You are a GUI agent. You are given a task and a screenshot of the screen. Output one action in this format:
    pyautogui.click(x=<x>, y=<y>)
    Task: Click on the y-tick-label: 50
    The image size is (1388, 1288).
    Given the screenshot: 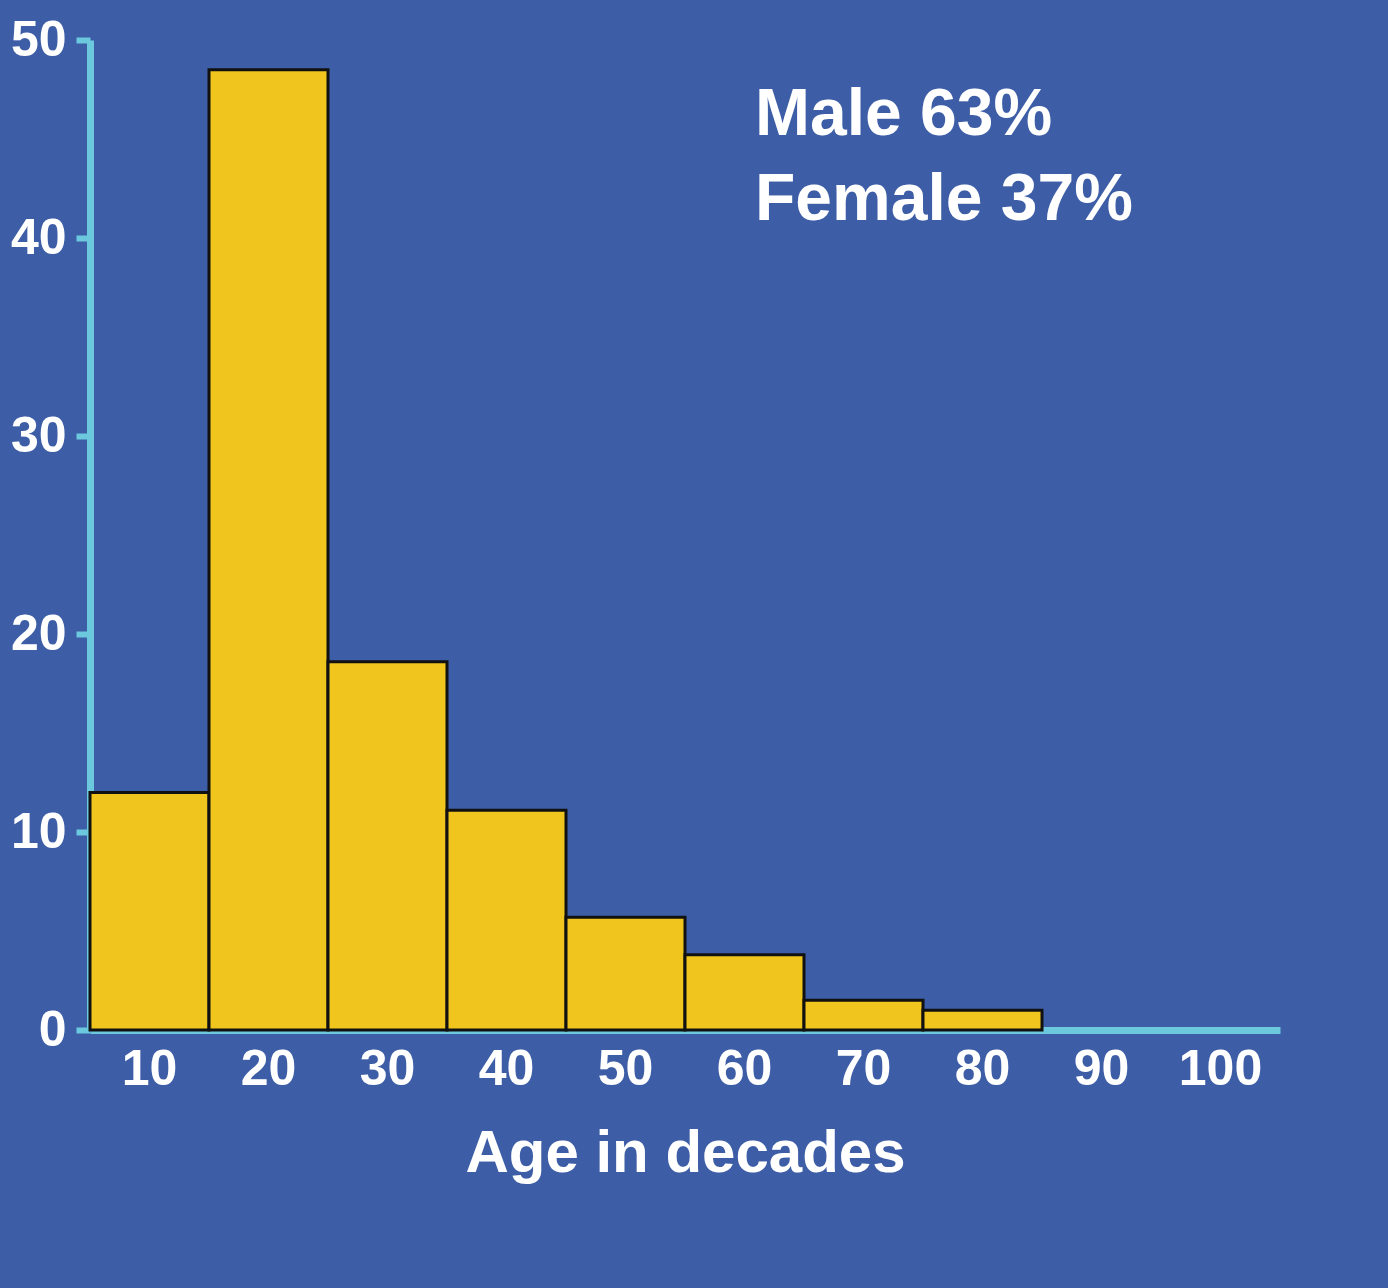 What is the action you would take?
    pyautogui.click(x=38, y=38)
    